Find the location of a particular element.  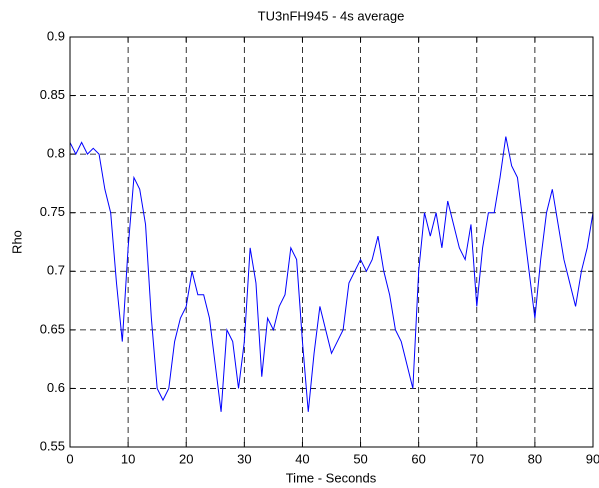

y-tick-label: 0.65 is located at coordinates (52, 328).